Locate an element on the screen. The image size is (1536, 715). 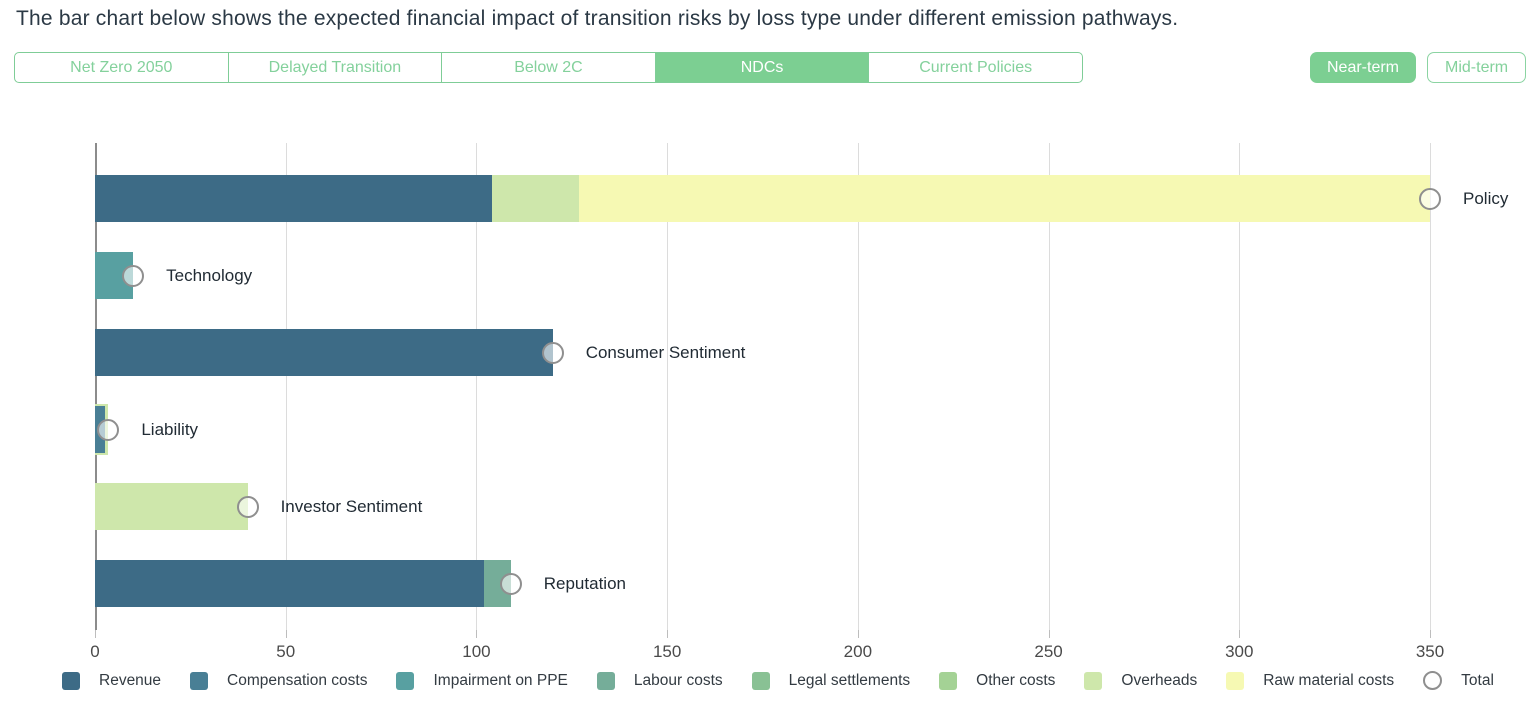
legend-swatch-raw-material-costs is located at coordinates (1235, 680).